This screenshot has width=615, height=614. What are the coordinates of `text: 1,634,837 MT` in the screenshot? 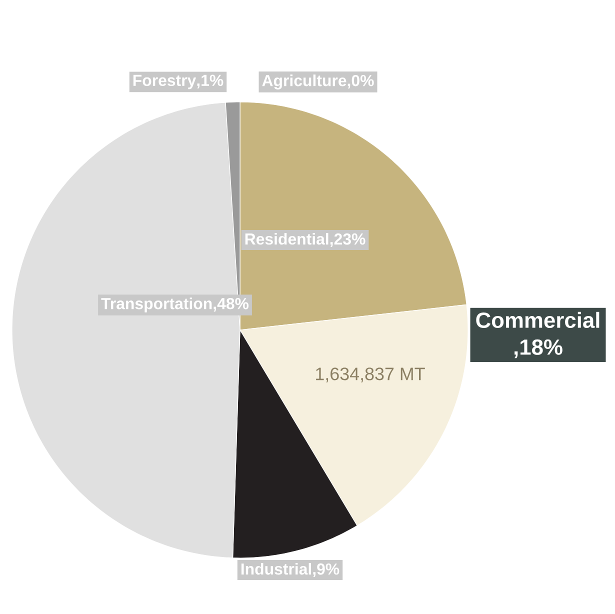 It's located at (370, 375).